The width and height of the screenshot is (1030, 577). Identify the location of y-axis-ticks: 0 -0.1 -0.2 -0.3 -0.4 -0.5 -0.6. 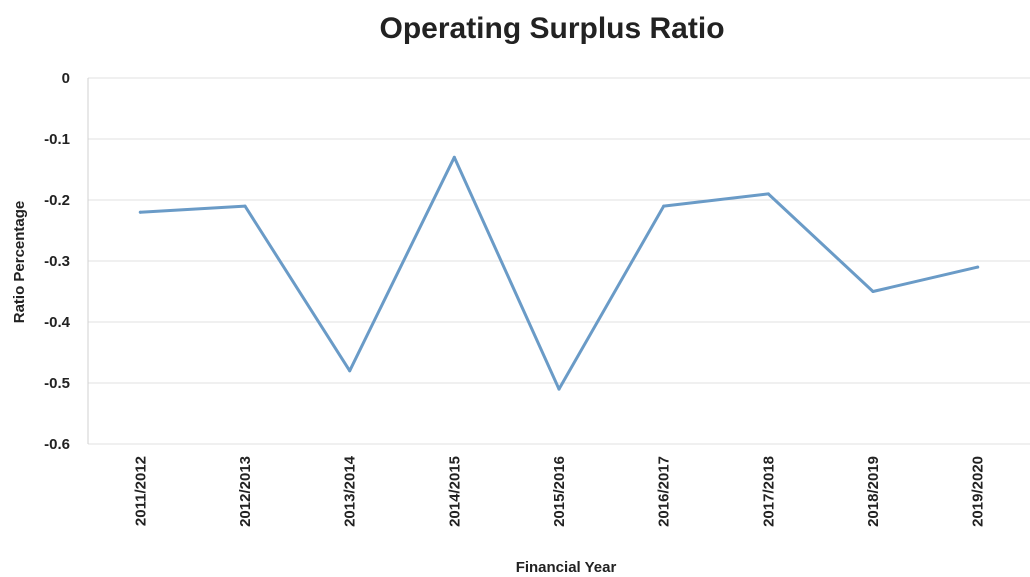
(57, 261).